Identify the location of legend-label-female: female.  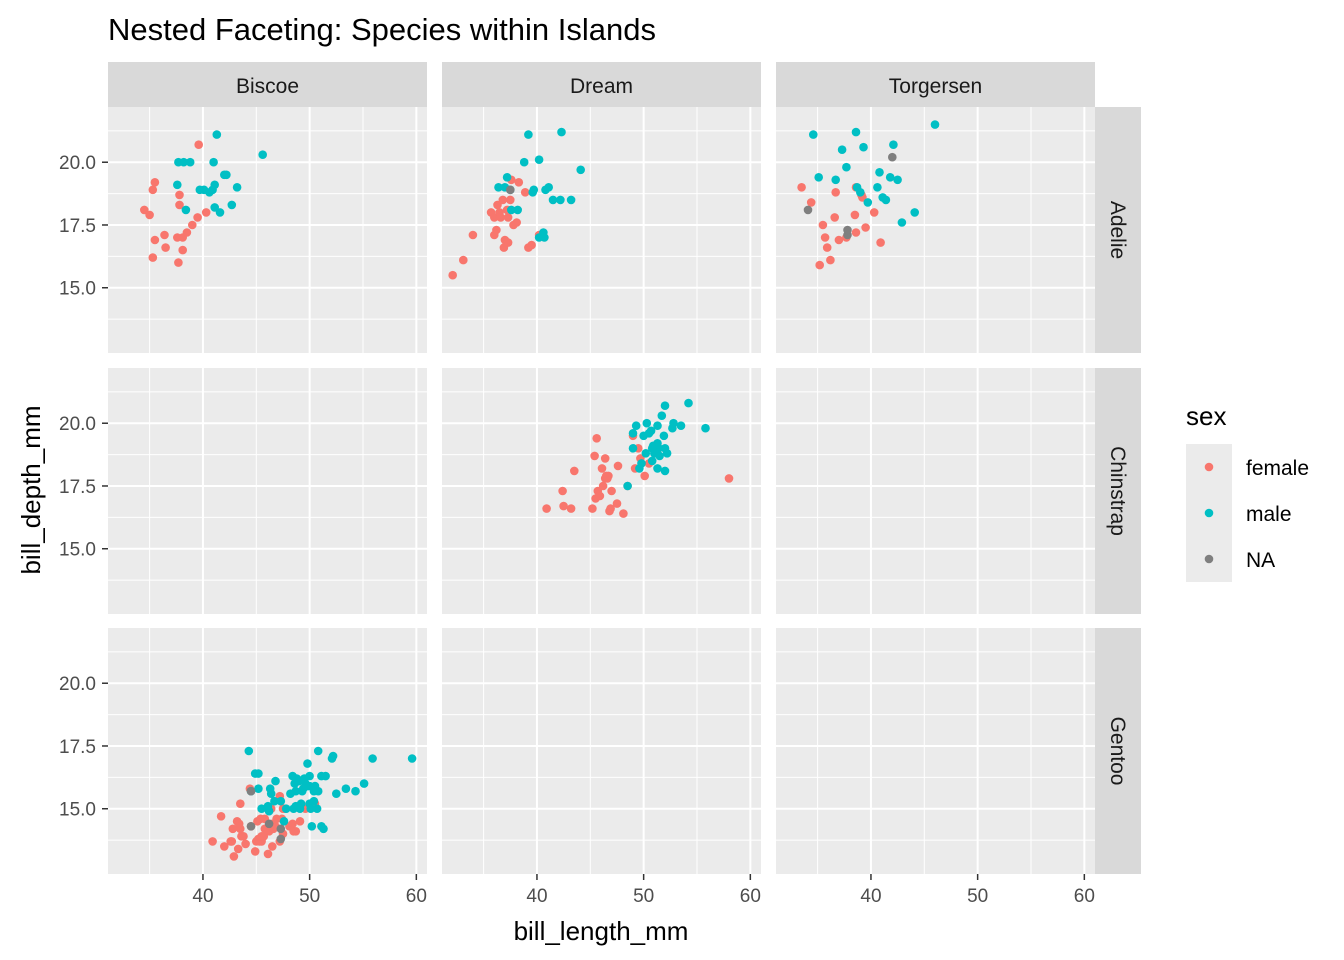
(1277, 468).